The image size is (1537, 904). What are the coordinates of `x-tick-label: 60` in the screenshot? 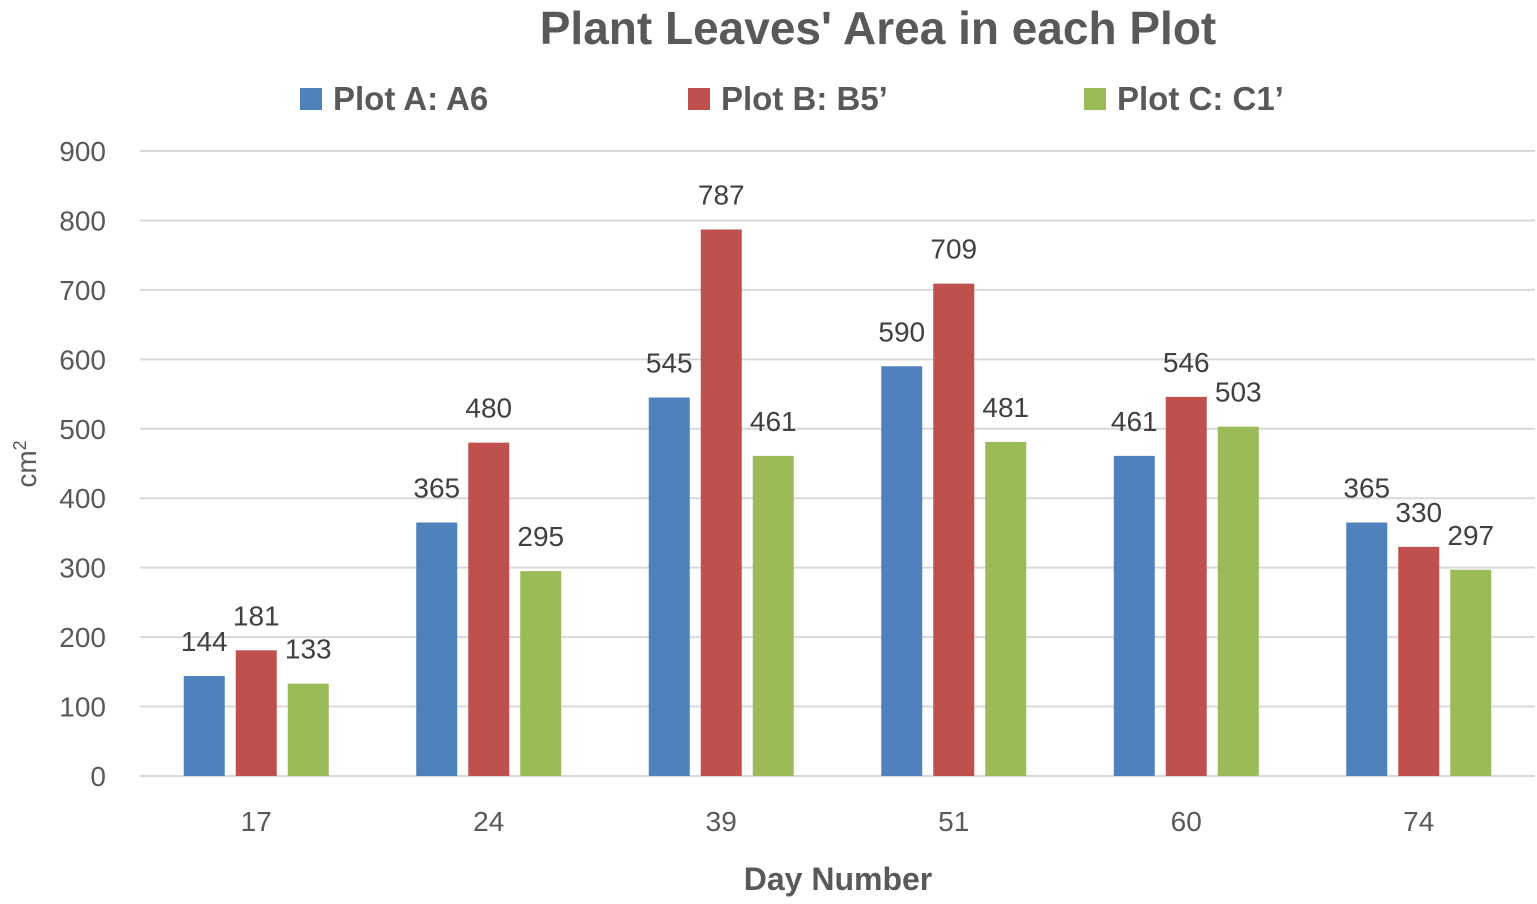 It's located at (1186, 821).